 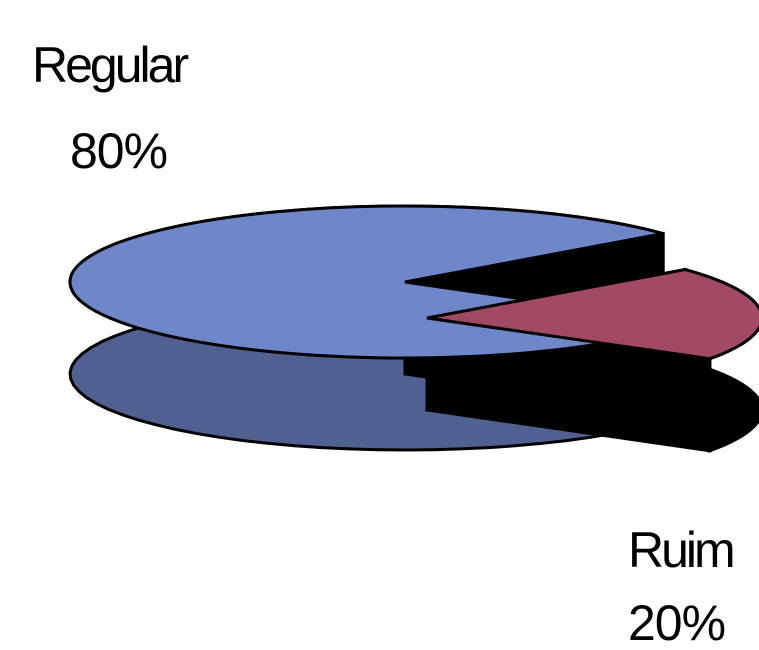 I want to click on label-regular-name: Regular, so click(x=110, y=65).